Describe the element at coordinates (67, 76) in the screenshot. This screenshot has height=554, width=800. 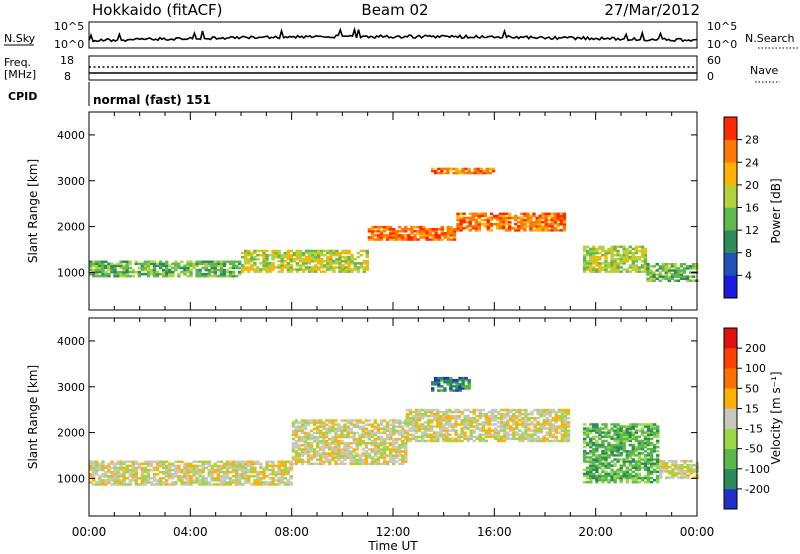
I see `freq-tick-bottom: 8` at that location.